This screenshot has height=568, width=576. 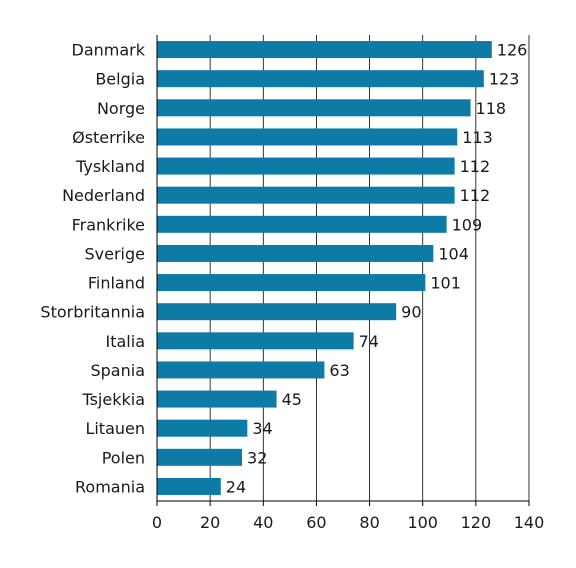 I want to click on x-tick-label: 20, so click(x=210, y=522).